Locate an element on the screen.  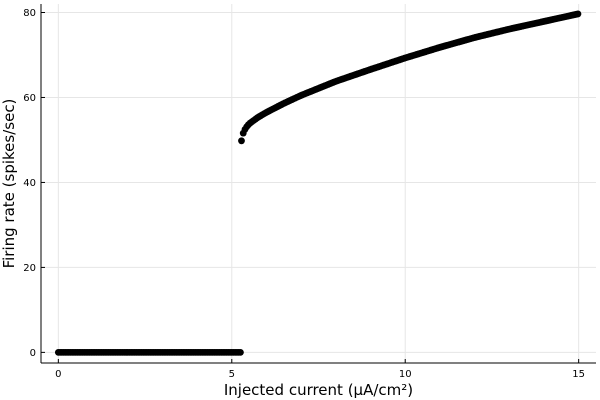
x-axis-label: Injected current (μA/cm²) is located at coordinates (318, 390).